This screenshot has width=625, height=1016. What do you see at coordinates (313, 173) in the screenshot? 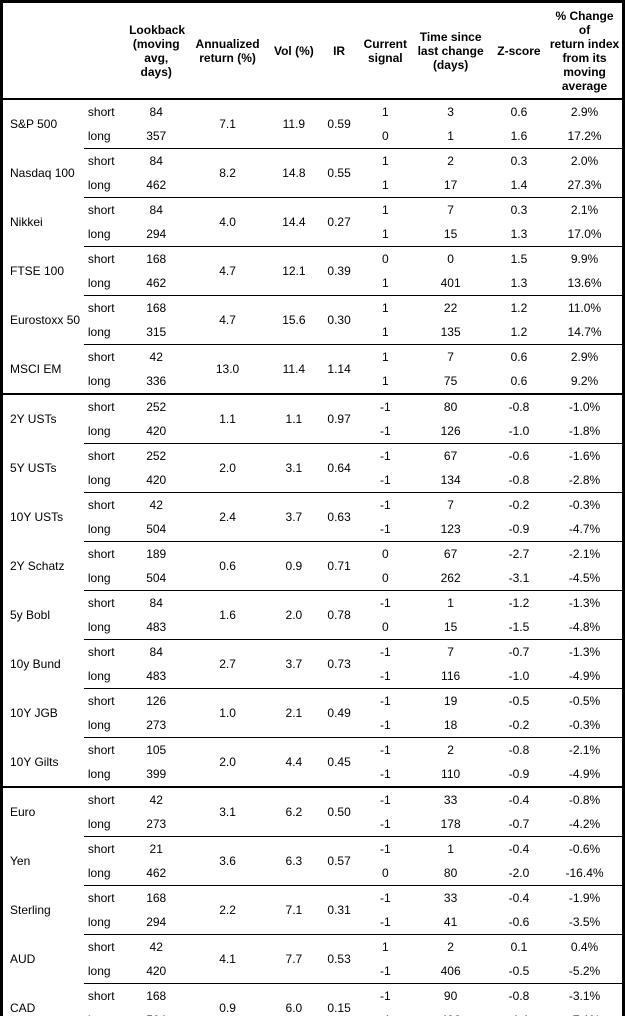
I see `table-row: Nasdaq 100 short 84 8.2 14.8 0.55 1 2 0.3 2.0%` at bounding box center [313, 173].